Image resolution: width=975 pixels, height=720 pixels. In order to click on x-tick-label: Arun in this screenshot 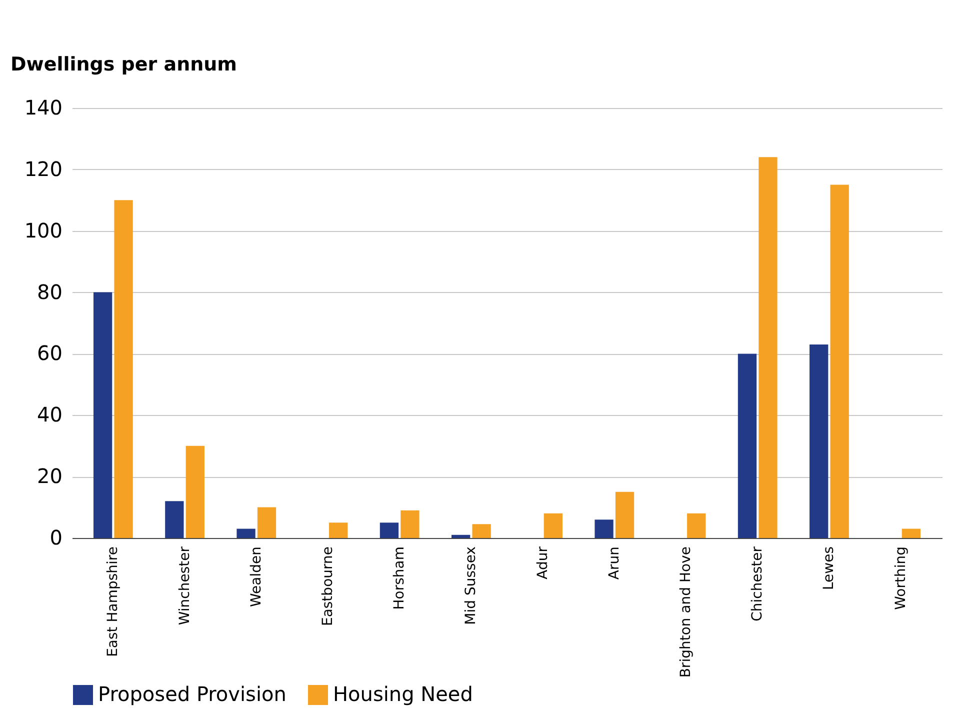, I will do `click(614, 563)`.